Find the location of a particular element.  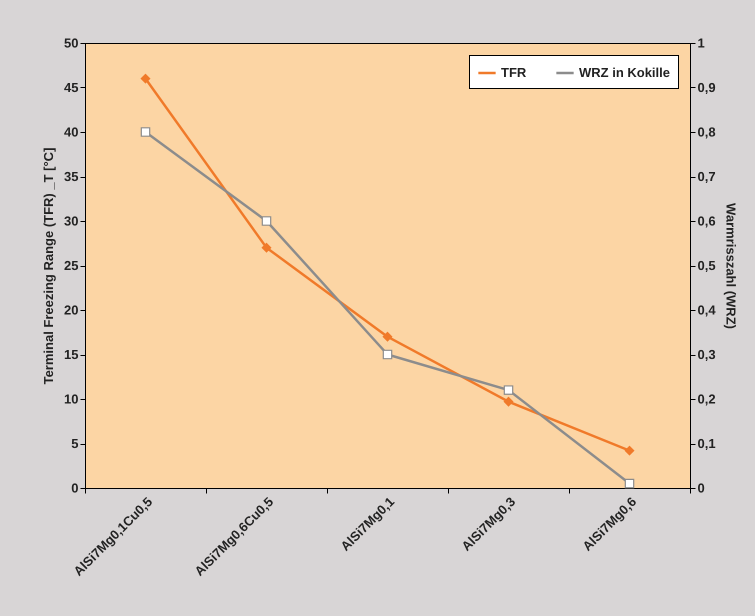

y2-tick-label: 0,7 is located at coordinates (707, 176).